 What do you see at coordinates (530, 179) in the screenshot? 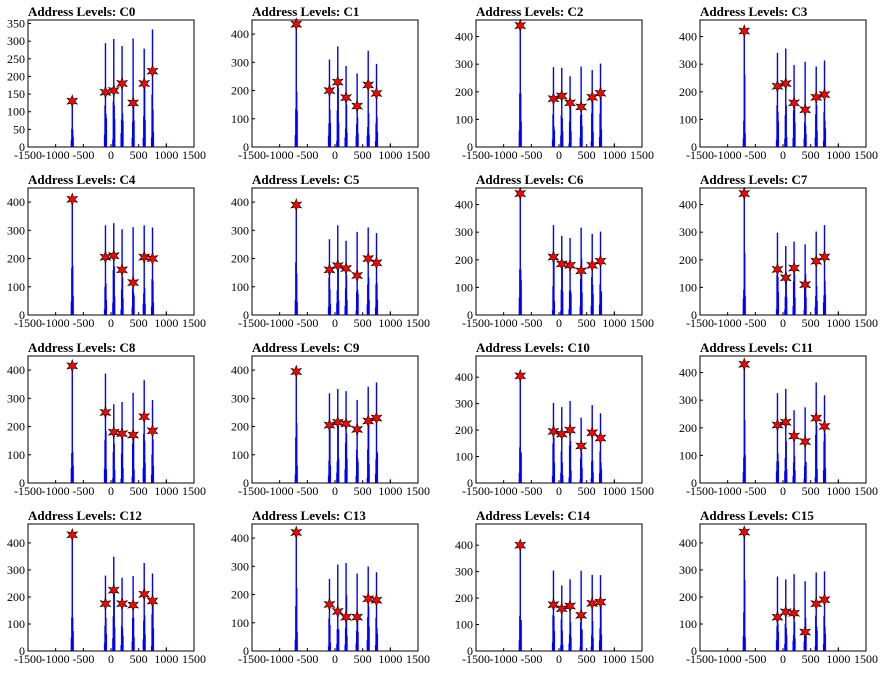
I see `panel-title: Address Levels: C6` at bounding box center [530, 179].